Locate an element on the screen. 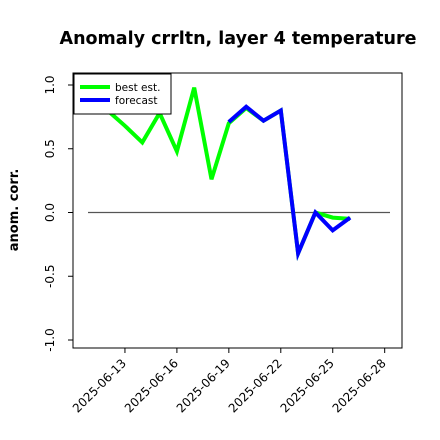 This screenshot has width=440, height=440. x-tick-label: 2025-06-19 is located at coordinates (203, 385).